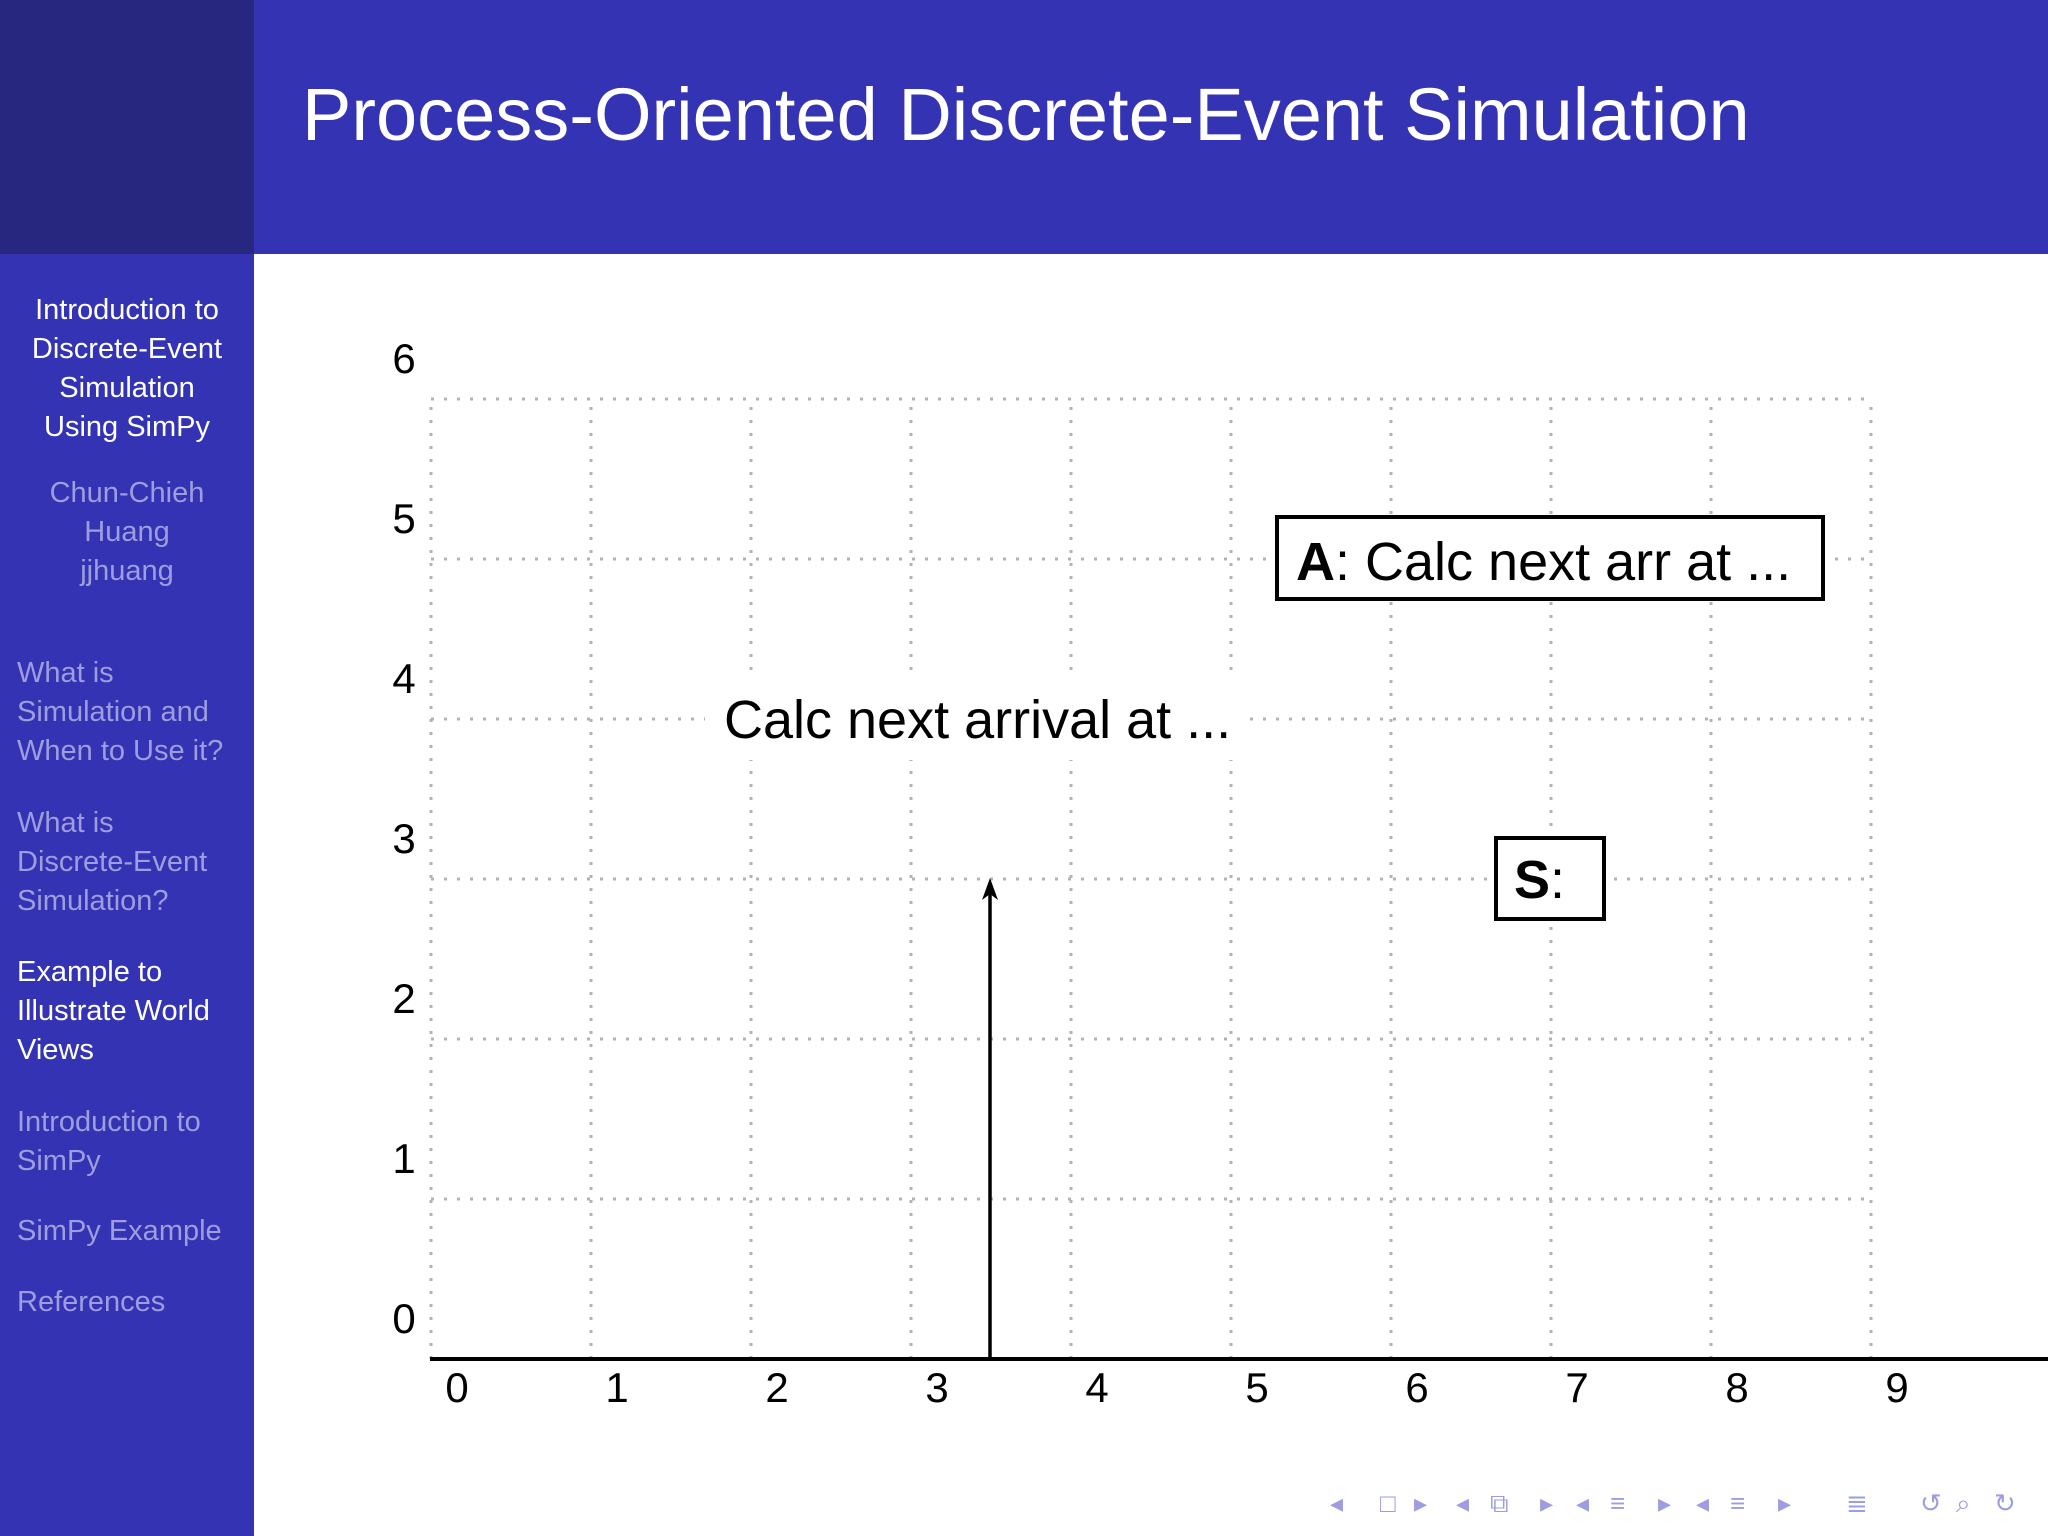 The width and height of the screenshot is (2048, 1536). What do you see at coordinates (1857, 1503) in the screenshot?
I see `nav-toc-icon: ≣` at bounding box center [1857, 1503].